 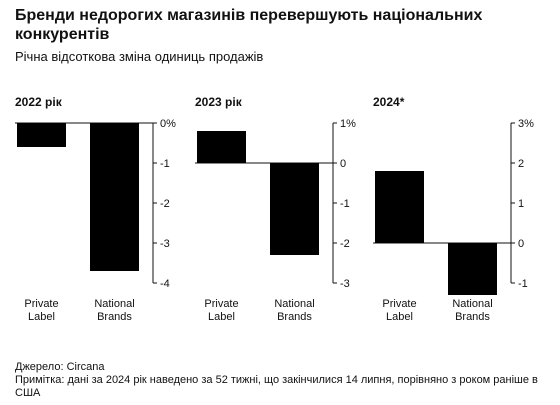 I want to click on y-tick-label: -4, so click(x=165, y=284).